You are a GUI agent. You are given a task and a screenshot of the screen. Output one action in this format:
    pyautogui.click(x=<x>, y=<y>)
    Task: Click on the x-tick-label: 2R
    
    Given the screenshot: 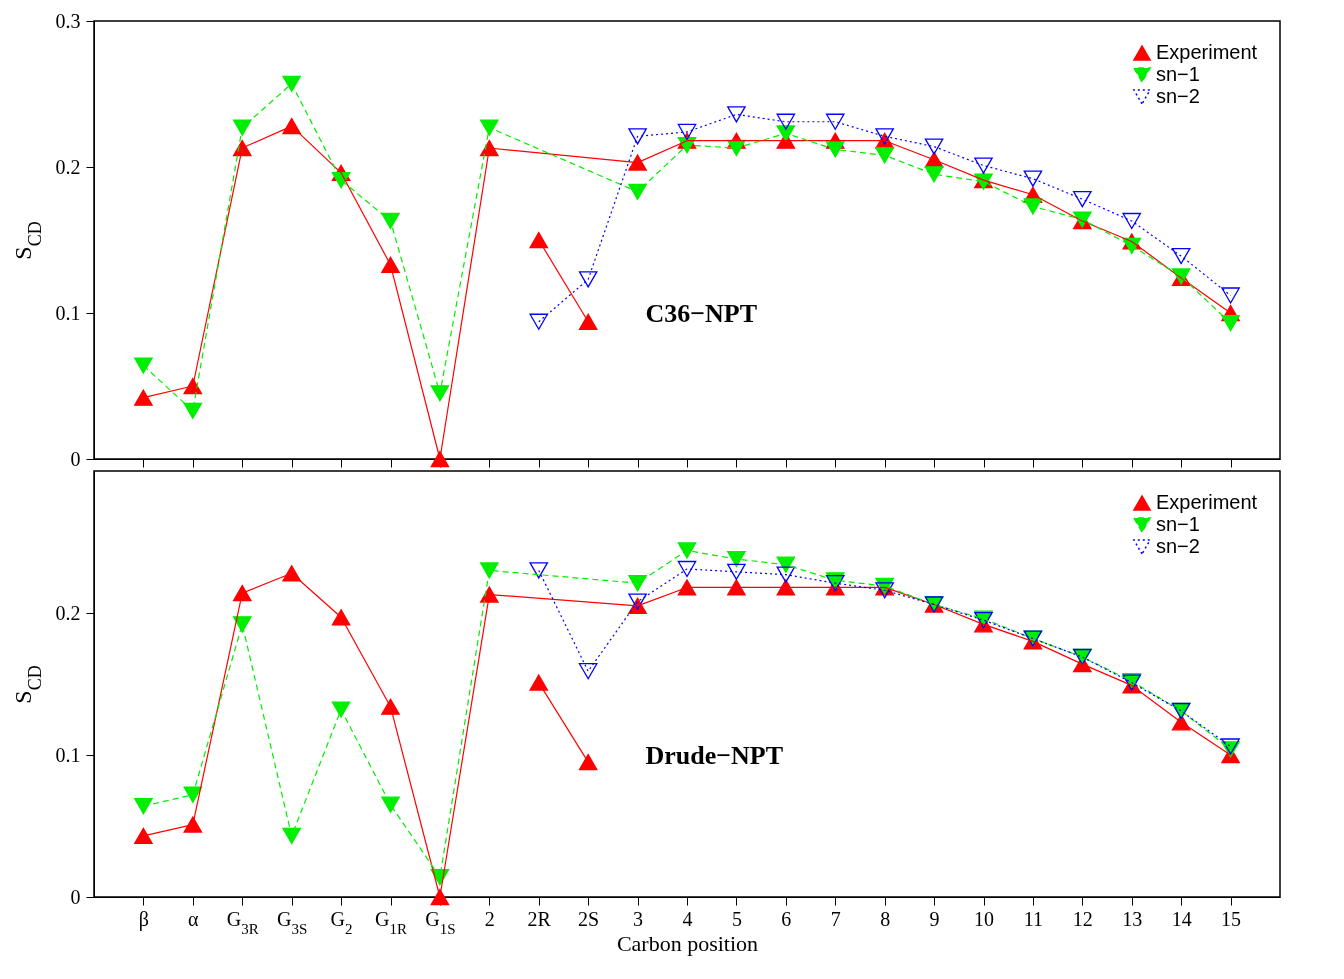 What is the action you would take?
    pyautogui.click(x=539, y=918)
    